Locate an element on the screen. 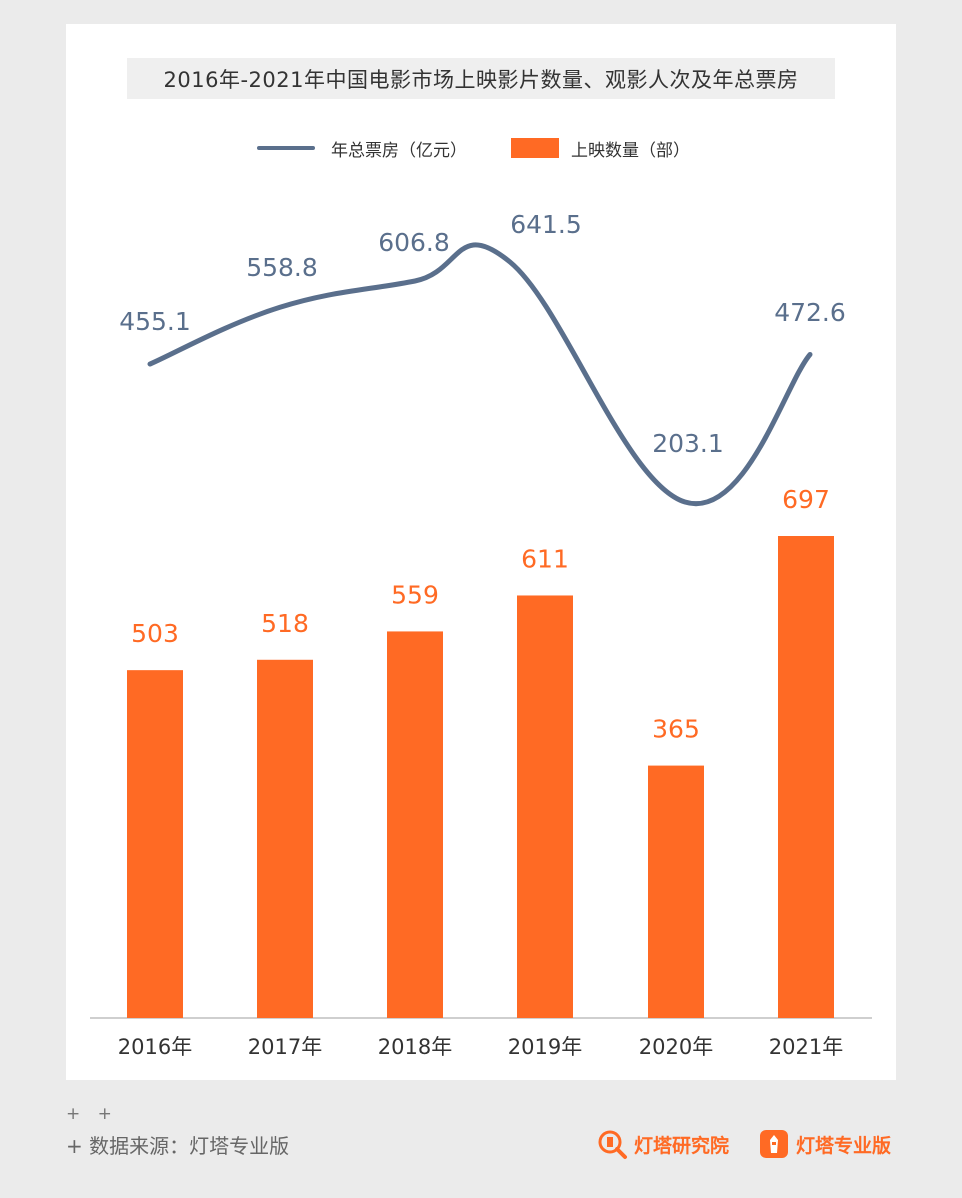  legend-line-swatch is located at coordinates (286, 148).